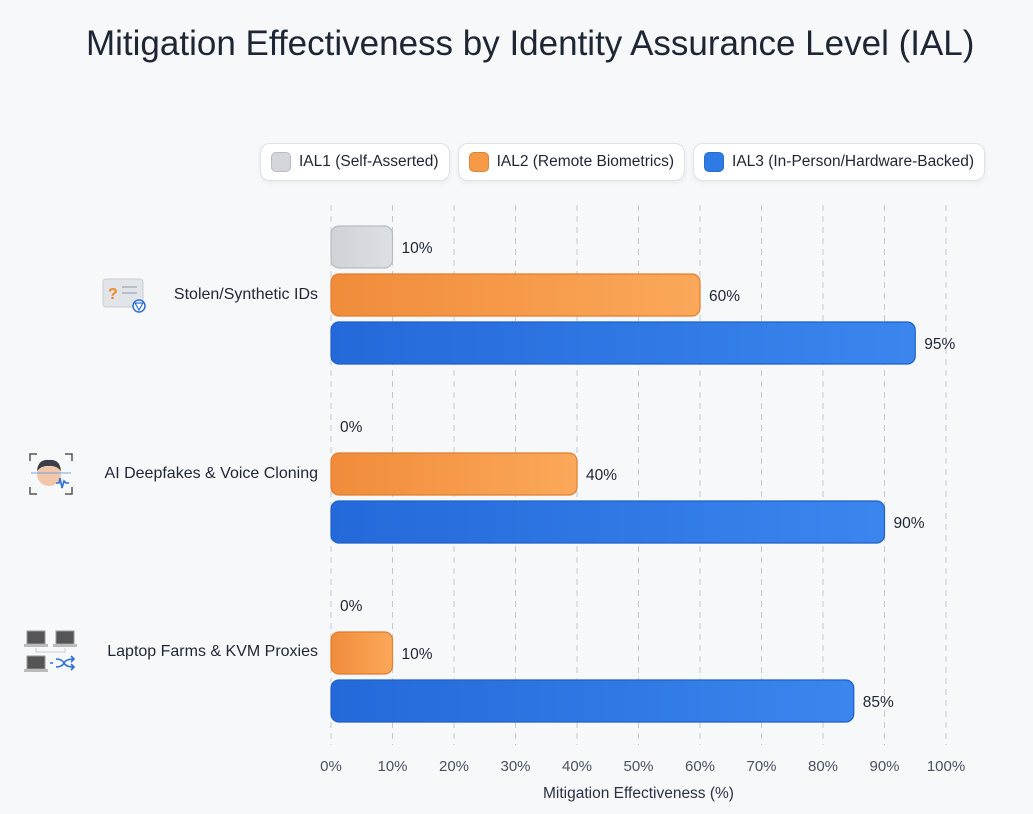  What do you see at coordinates (853, 161) in the screenshot?
I see `legend-label: IAL3 (In-Person/Hardware-Backed)` at bounding box center [853, 161].